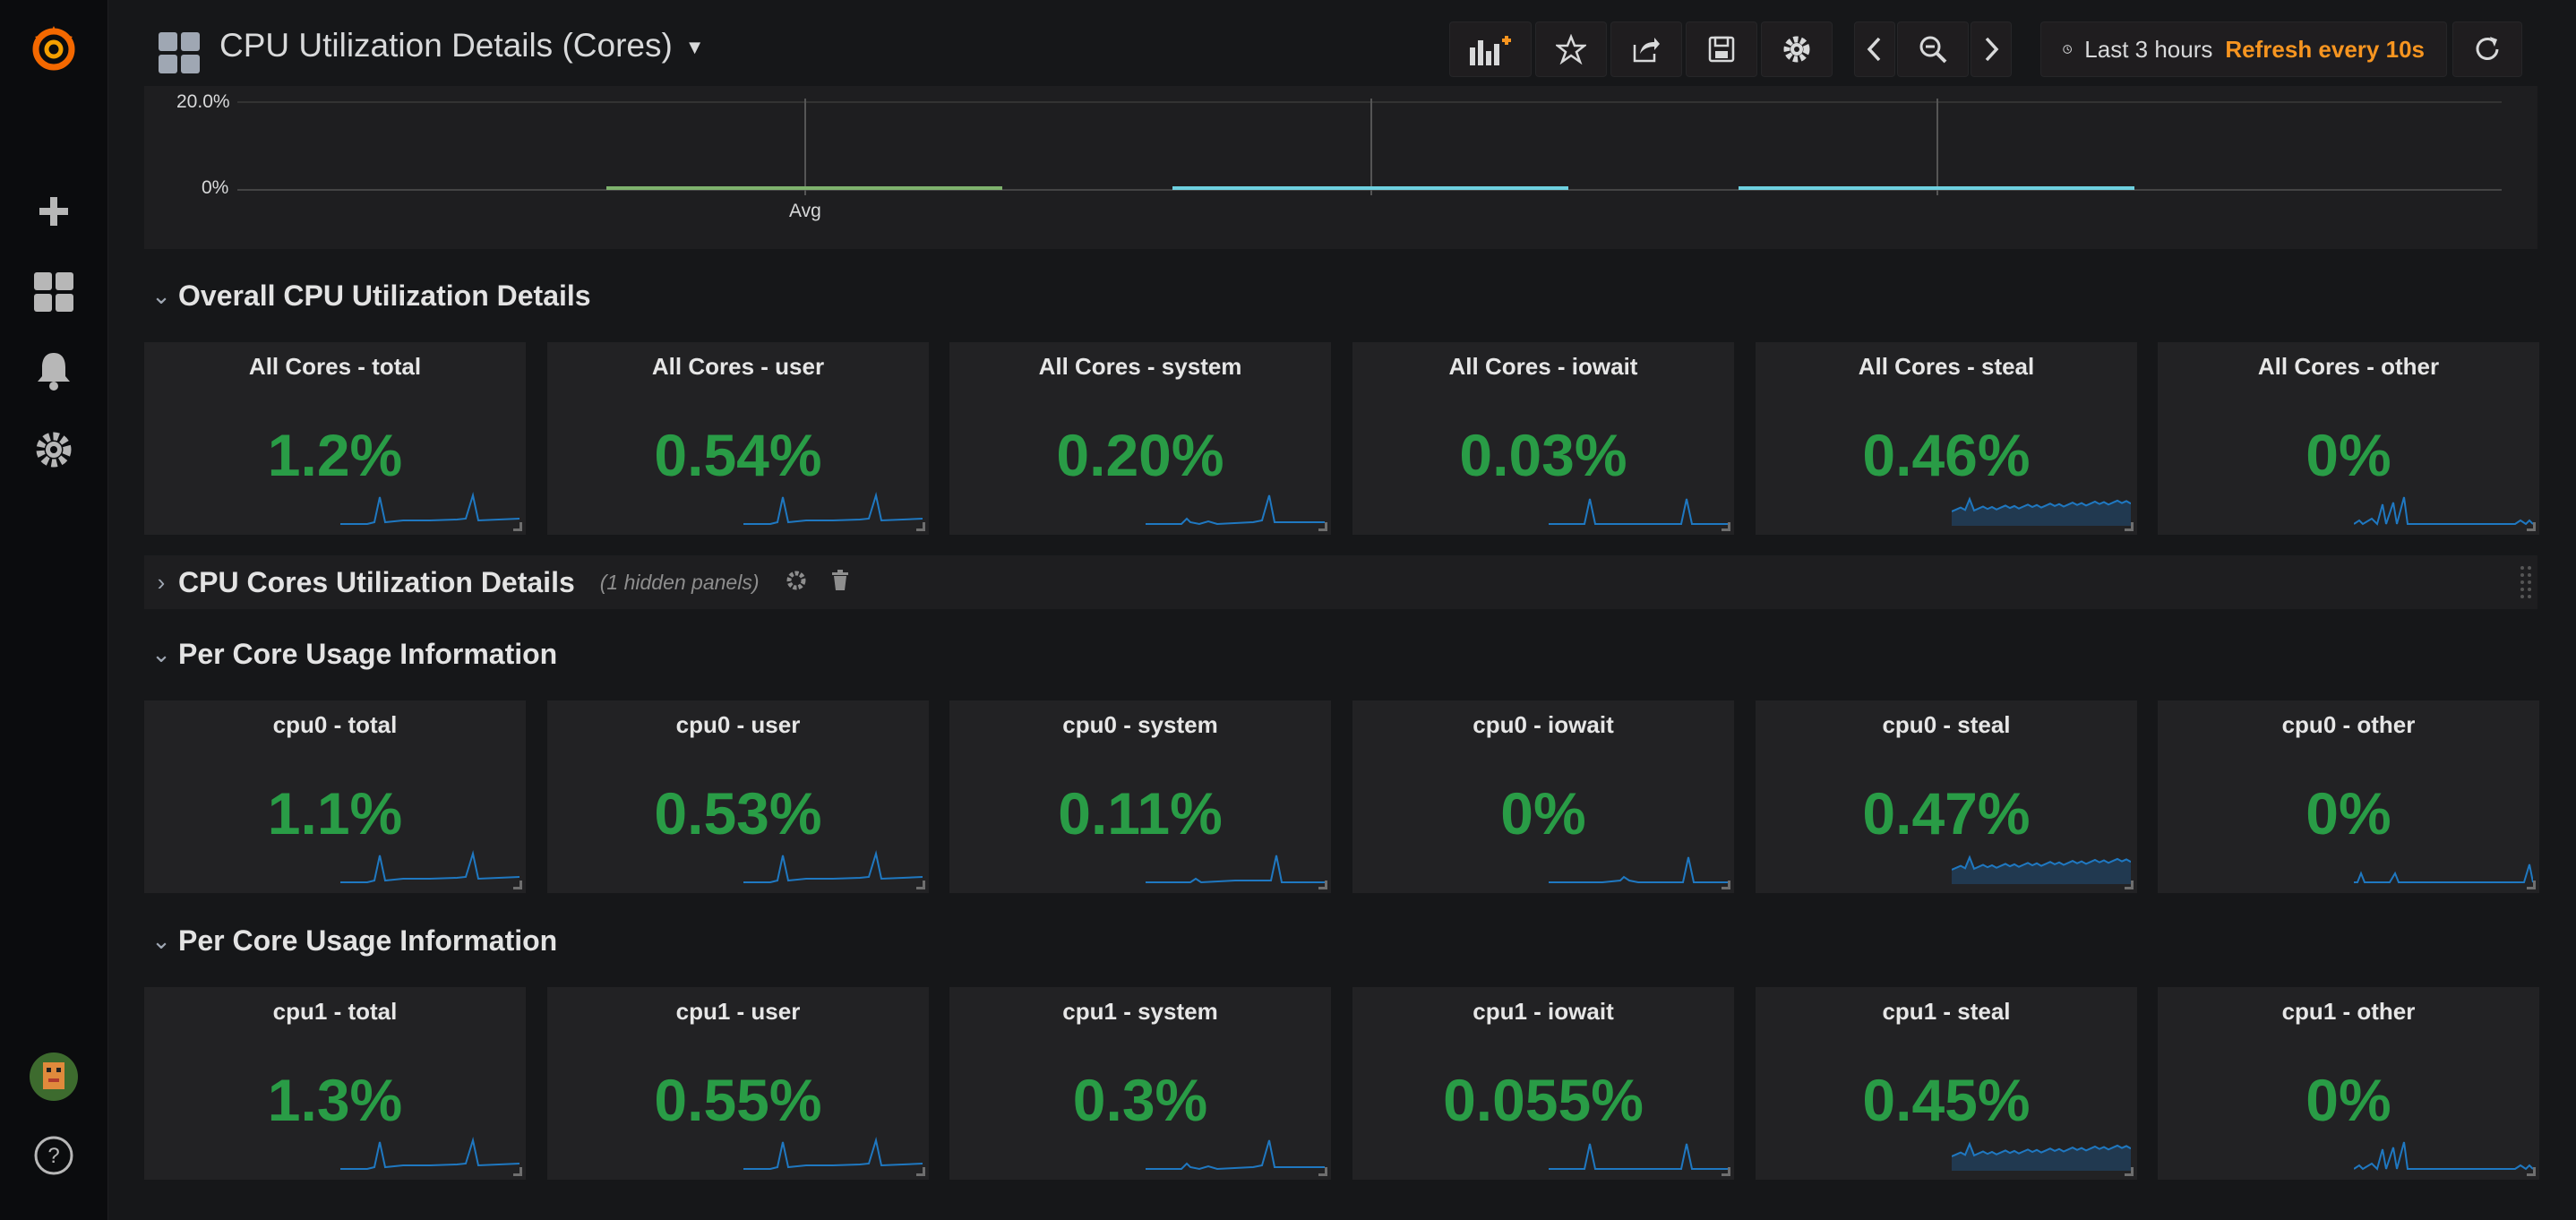 The image size is (2576, 1220). I want to click on add-icon, so click(54, 211).